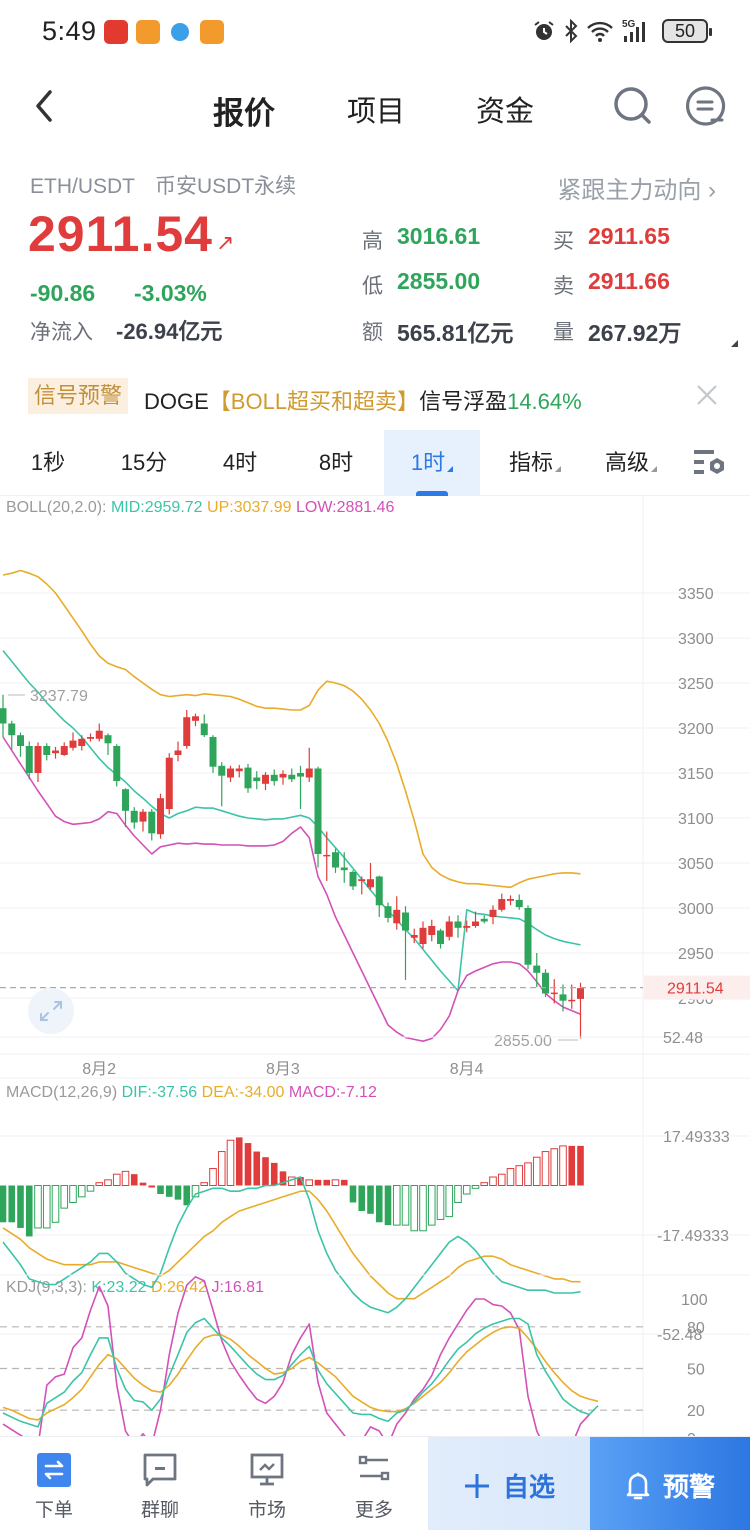 This screenshot has width=750, height=1530. What do you see at coordinates (374, 1483) in the screenshot?
I see `more-button: 更多` at bounding box center [374, 1483].